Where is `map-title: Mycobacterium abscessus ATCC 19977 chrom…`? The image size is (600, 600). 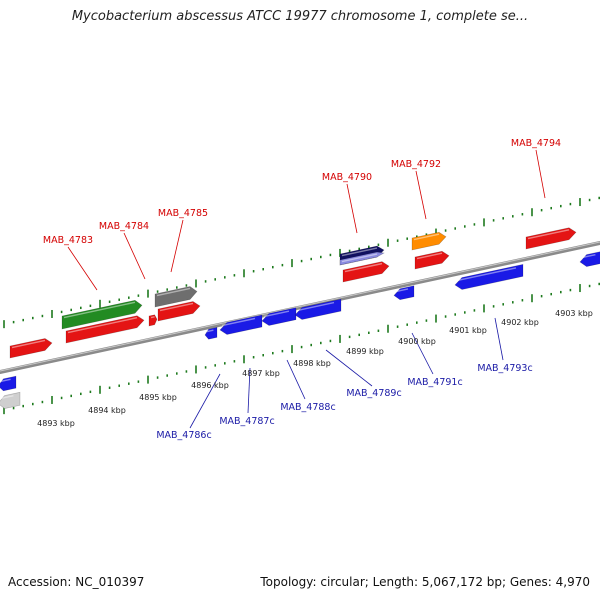 map-title: Mycobacterium abscessus ATCC 19977 chrom… is located at coordinates (300, 16).